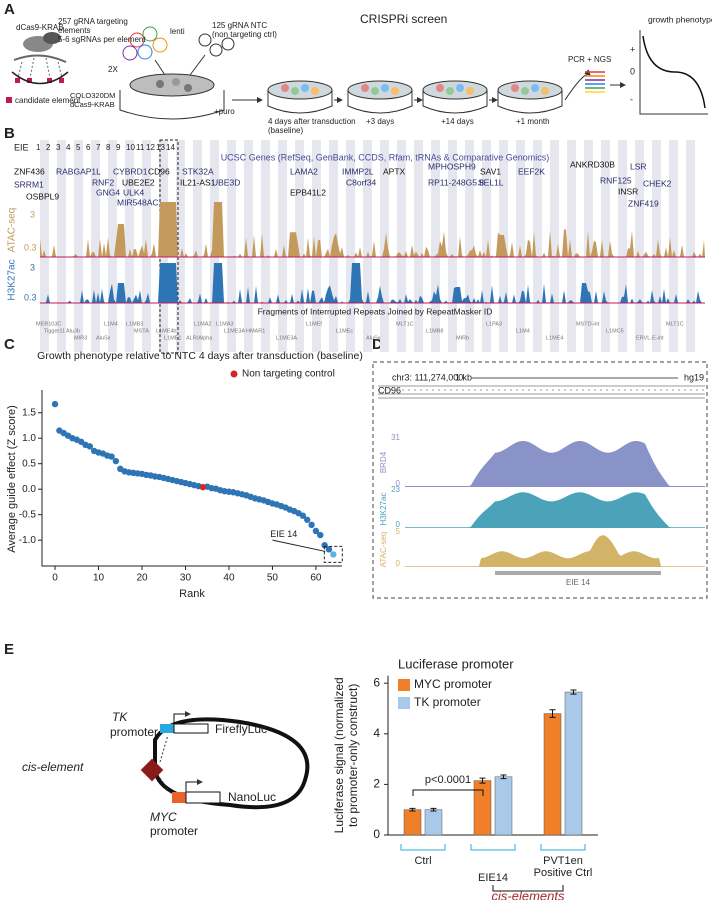  What do you see at coordinates (395, 489) in the screenshot?
I see `label: 23` at bounding box center [395, 489].